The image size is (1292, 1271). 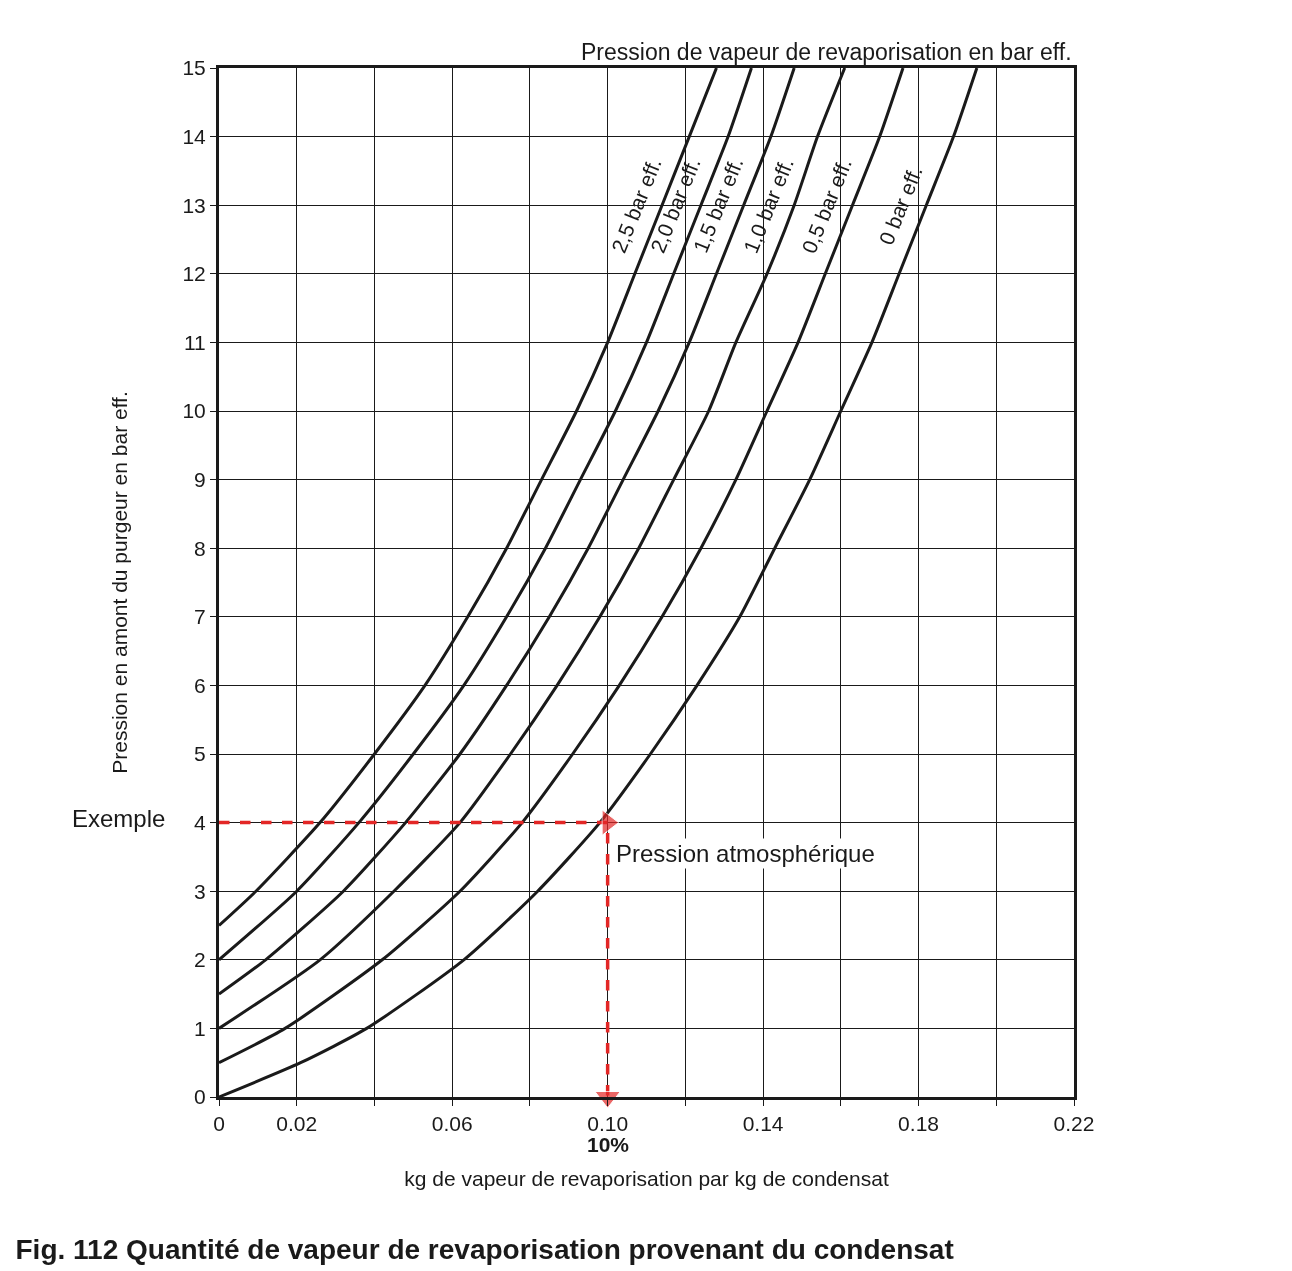 What do you see at coordinates (200, 1028) in the screenshot?
I see `y-tick-label: 1` at bounding box center [200, 1028].